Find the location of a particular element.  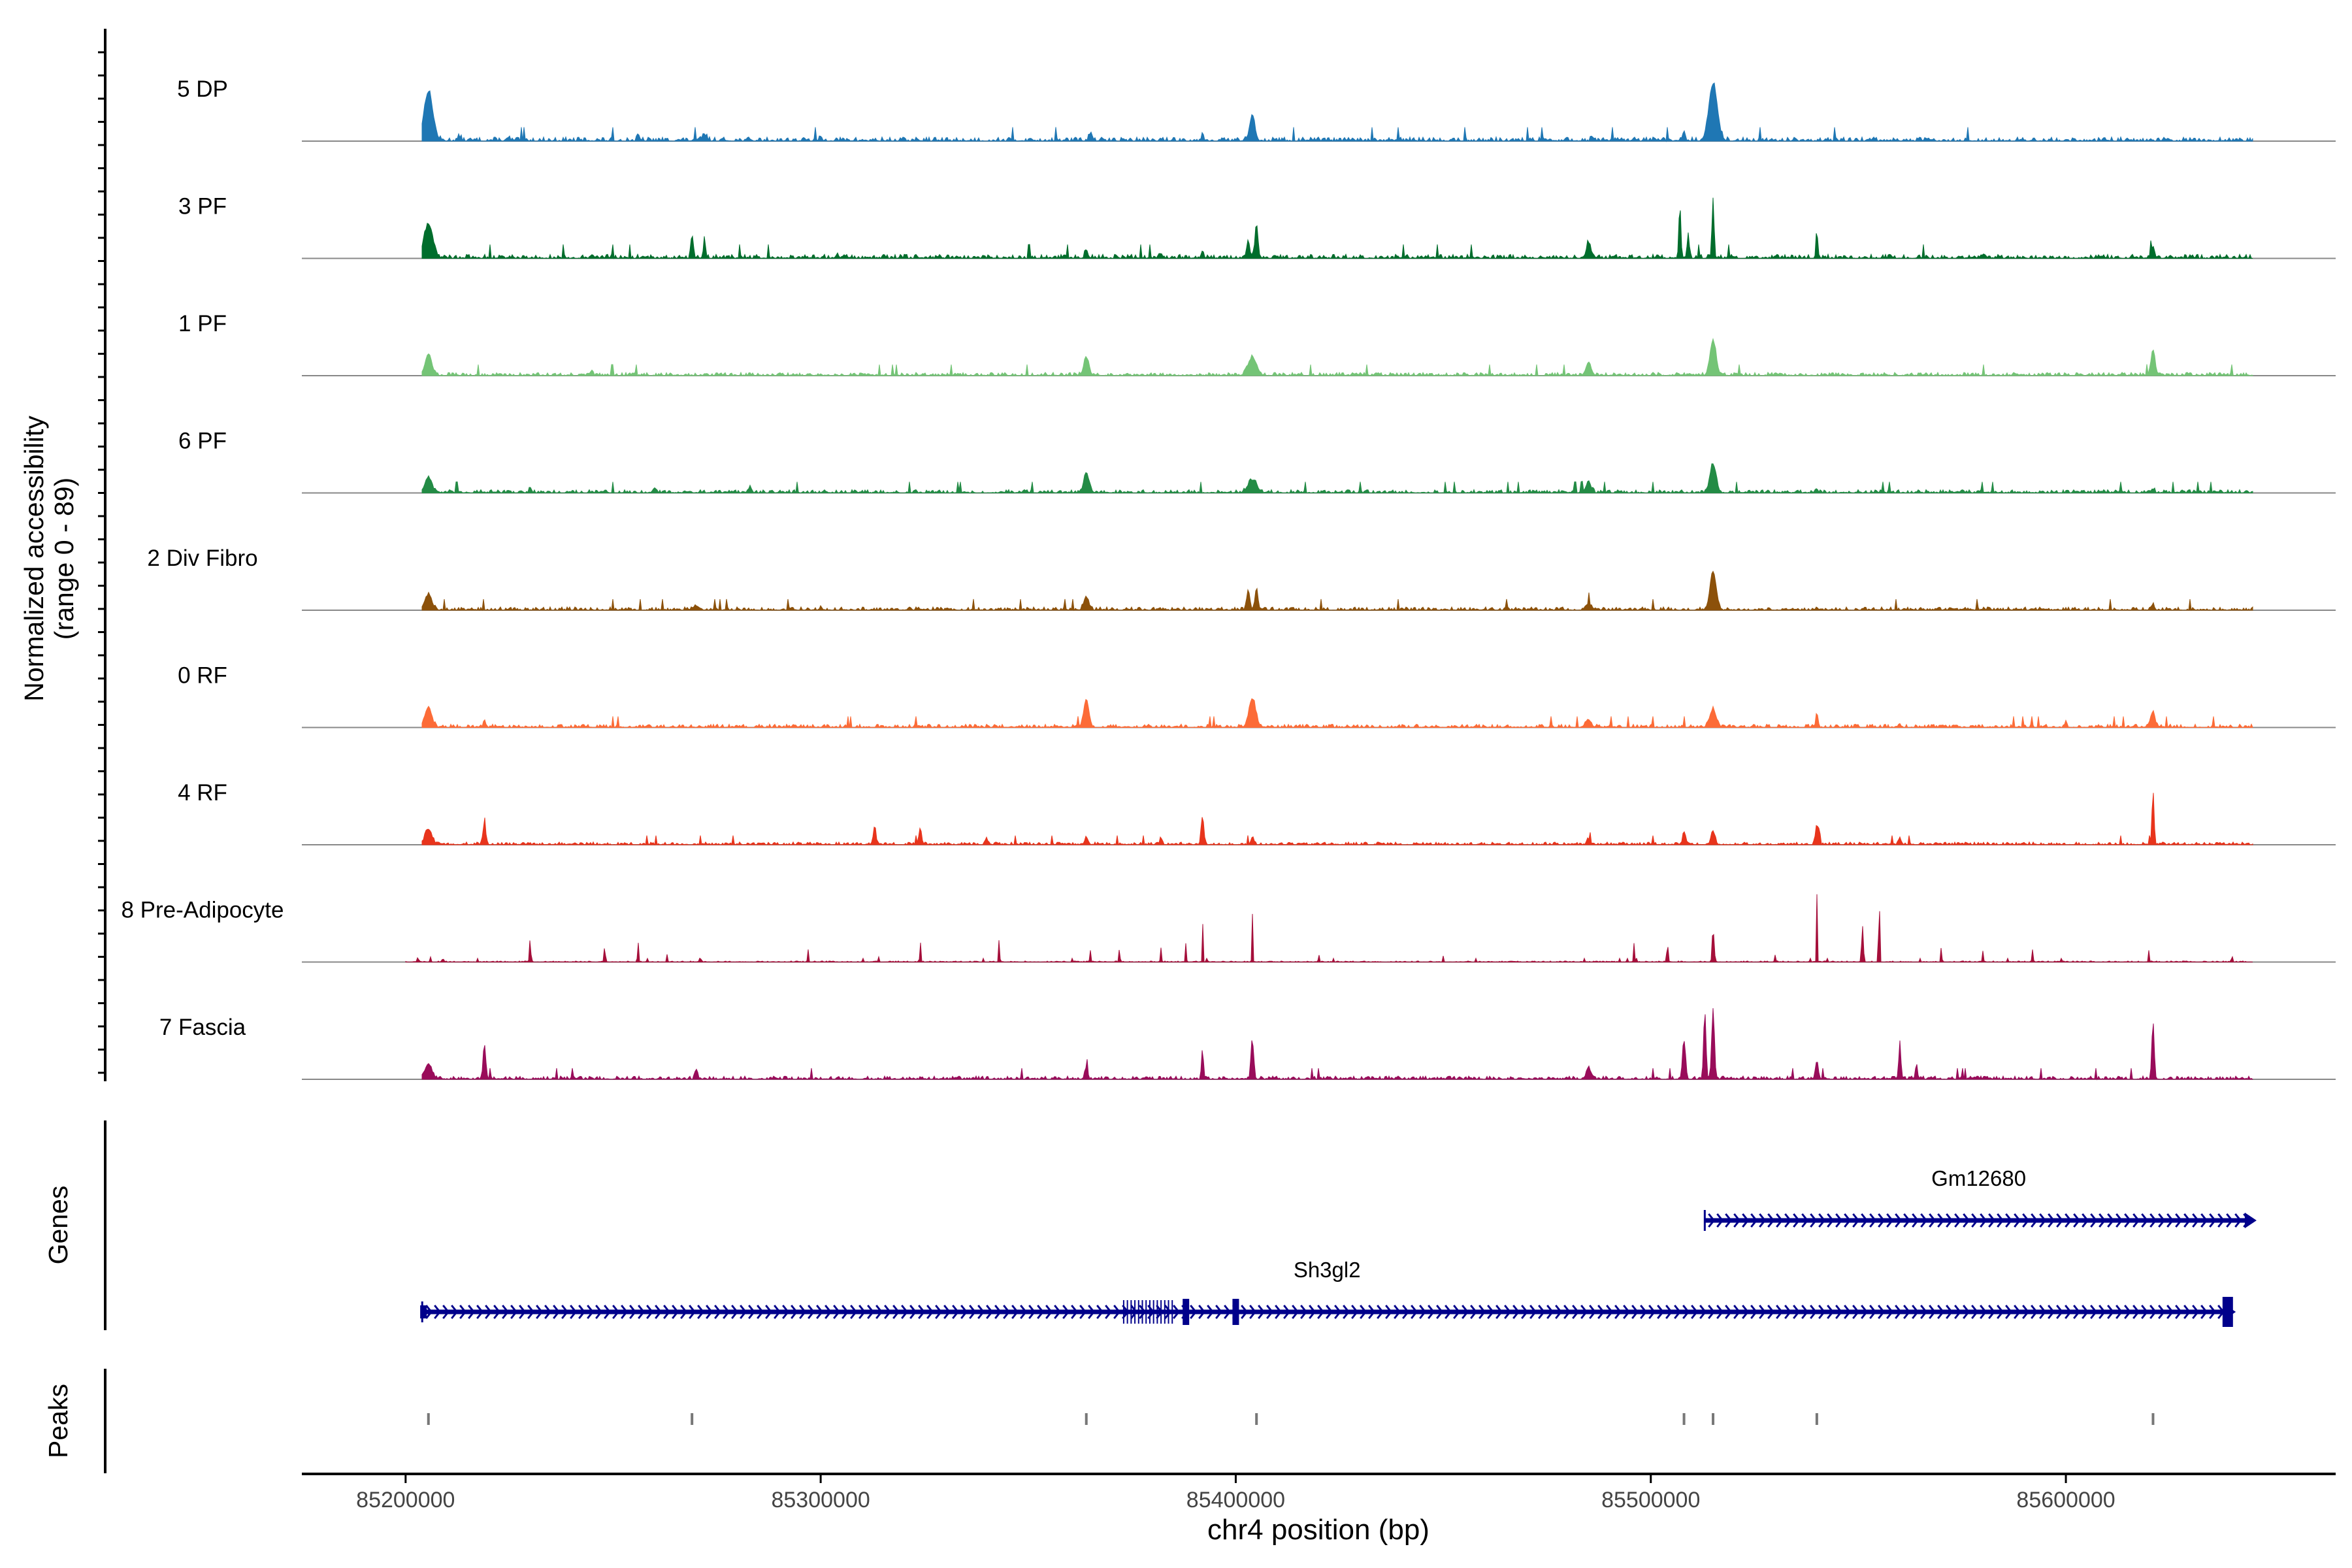

track-2-div-fibro: 2 Div Fibro is located at coordinates (1241, 579).